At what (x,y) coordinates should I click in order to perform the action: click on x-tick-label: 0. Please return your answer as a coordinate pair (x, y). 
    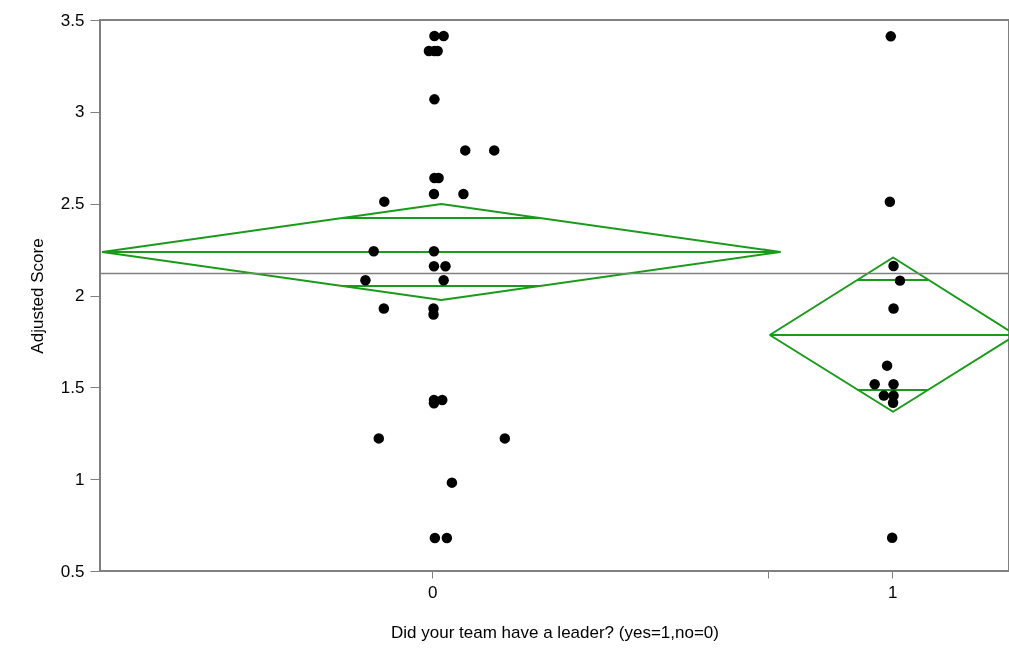
    Looking at the image, I should click on (432, 592).